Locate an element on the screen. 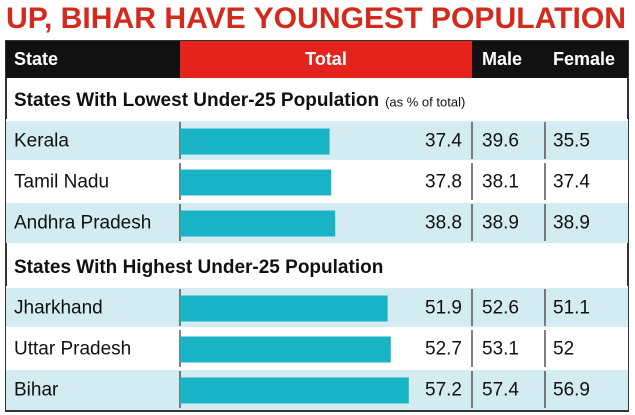 The image size is (635, 415). column-header: State is located at coordinates (36, 59).